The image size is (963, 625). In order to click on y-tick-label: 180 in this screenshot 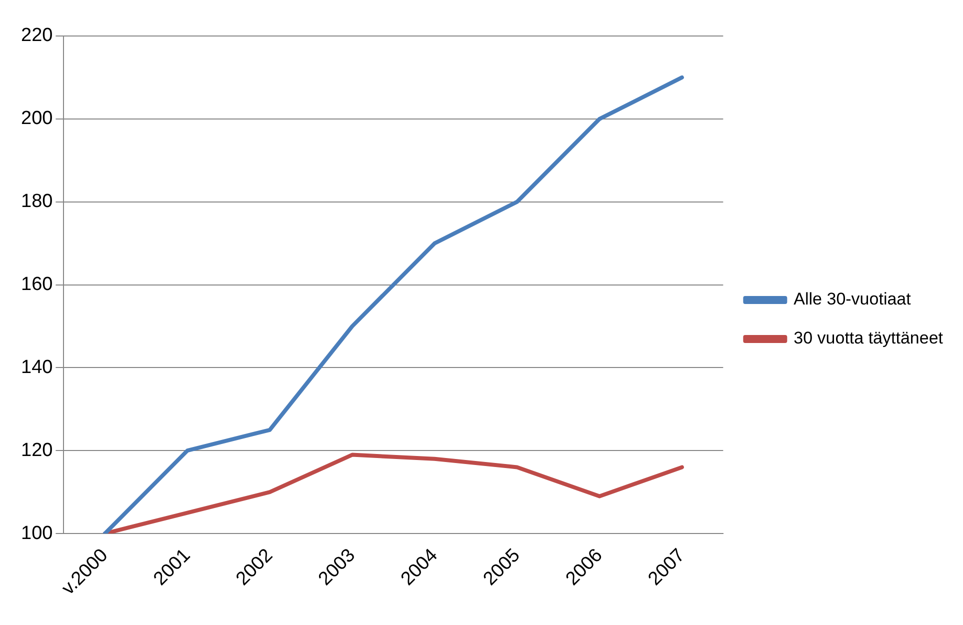, I will do `click(37, 201)`.